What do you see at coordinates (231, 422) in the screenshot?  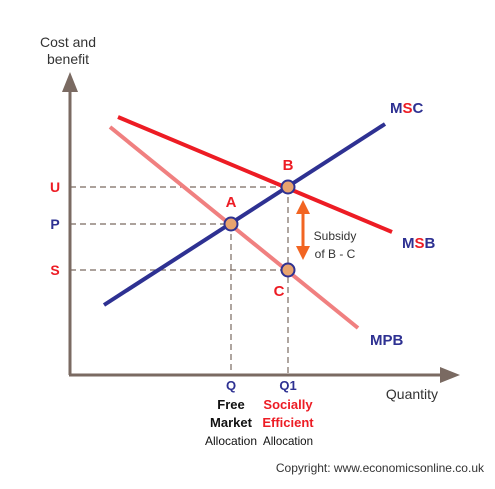 I see `free-market-line2: Market` at bounding box center [231, 422].